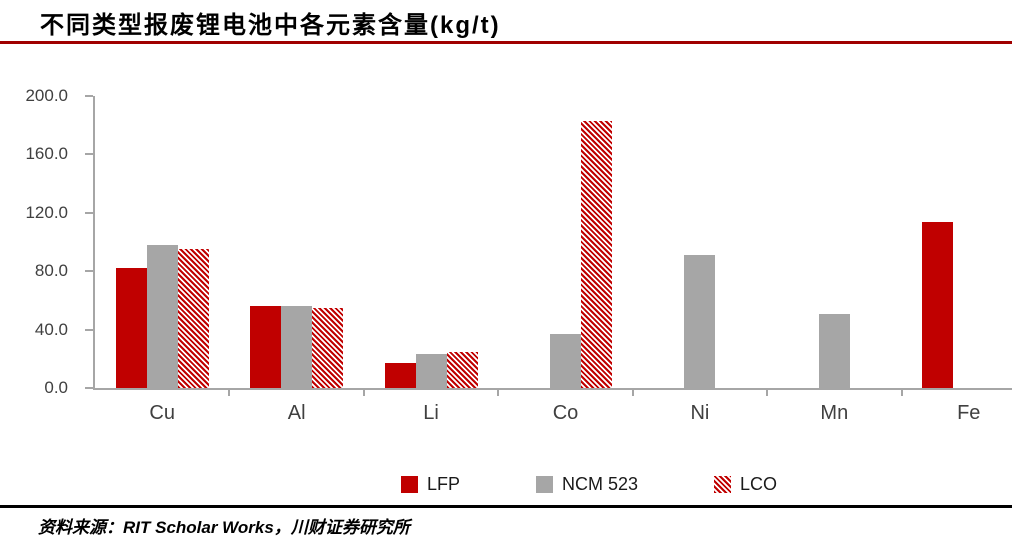  Describe the element at coordinates (431, 371) in the screenshot. I see `bar-ncm523-li` at that location.